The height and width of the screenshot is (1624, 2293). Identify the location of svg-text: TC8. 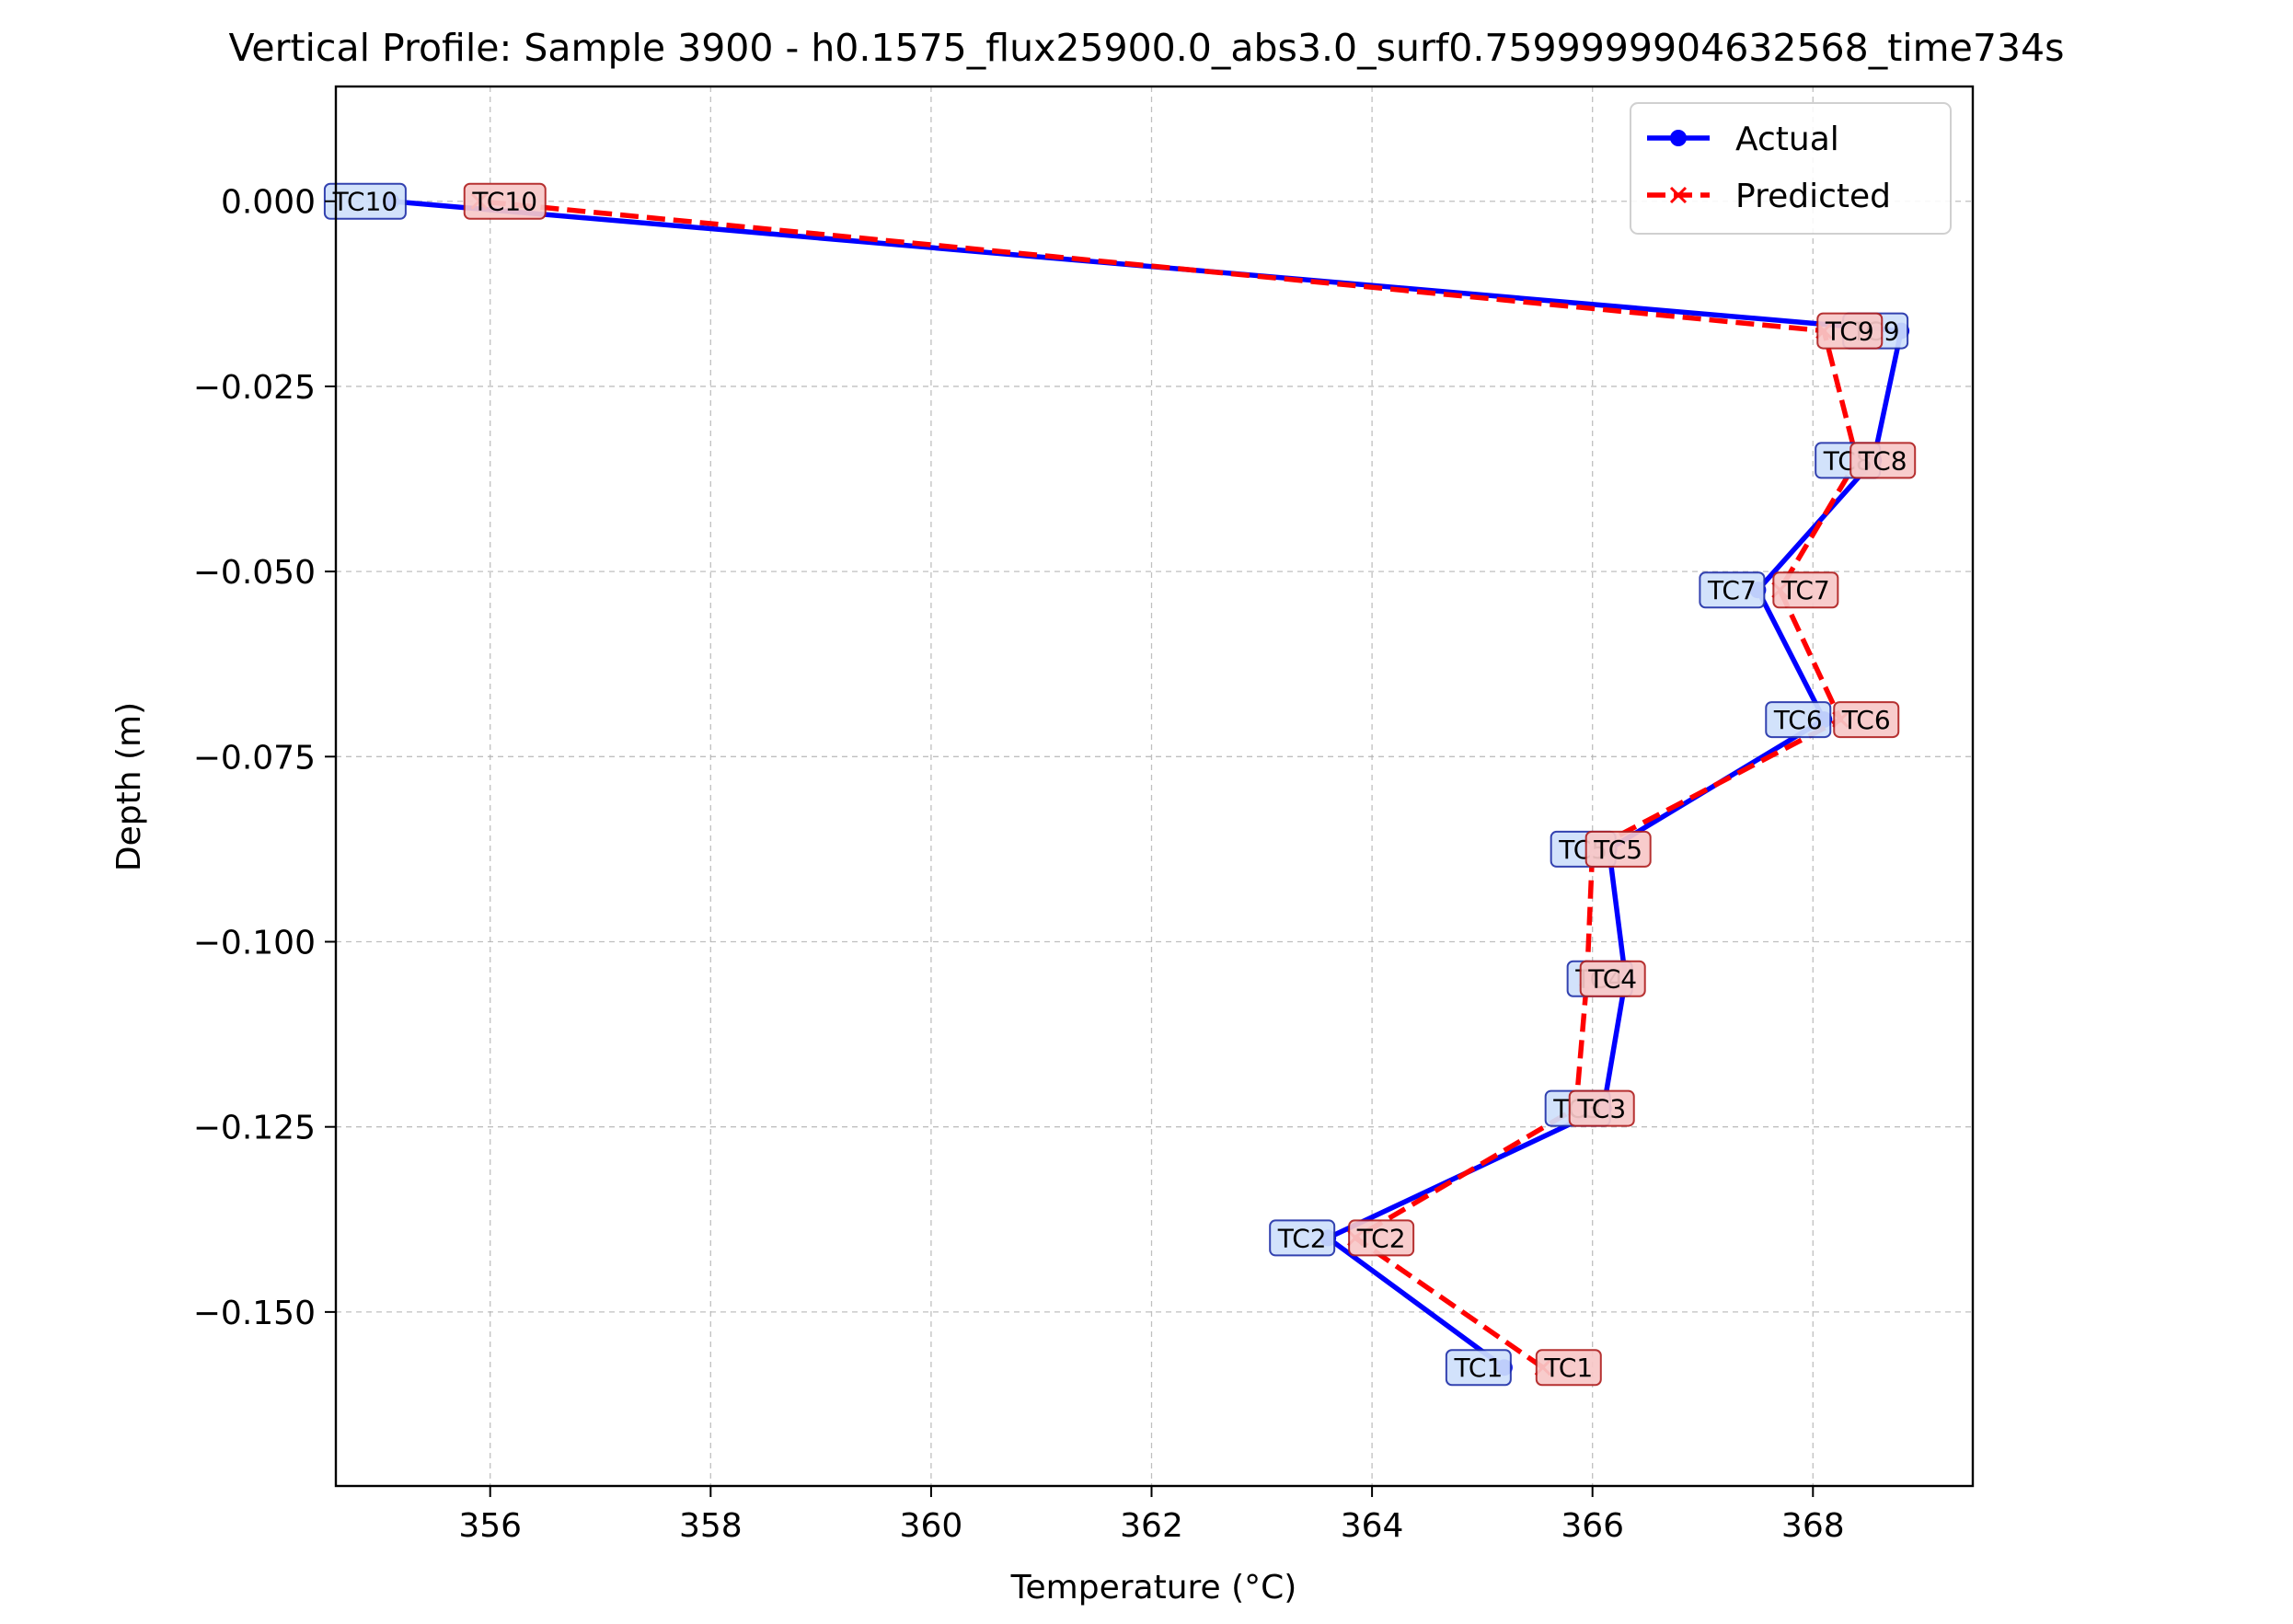
(1882, 461).